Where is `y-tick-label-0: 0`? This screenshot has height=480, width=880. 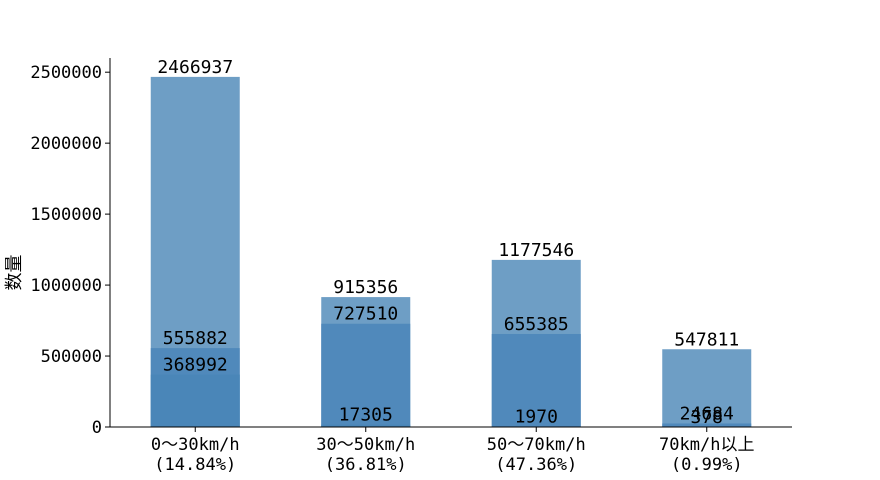 y-tick-label-0: 0 is located at coordinates (97, 428).